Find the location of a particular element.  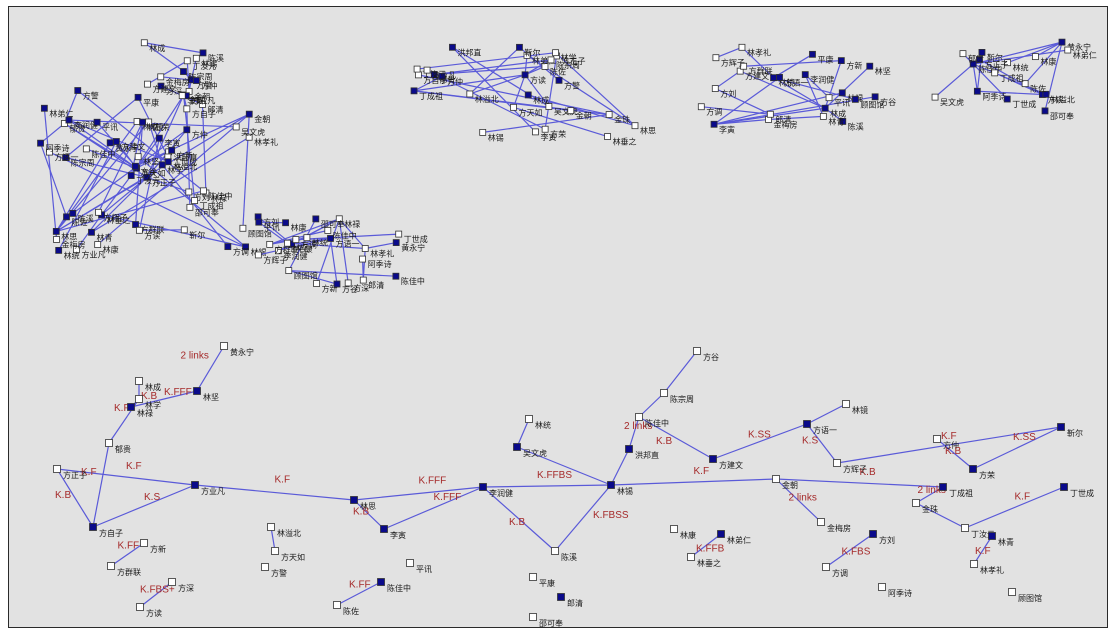

graph-node: 平讯 is located at coordinates (419, 567).